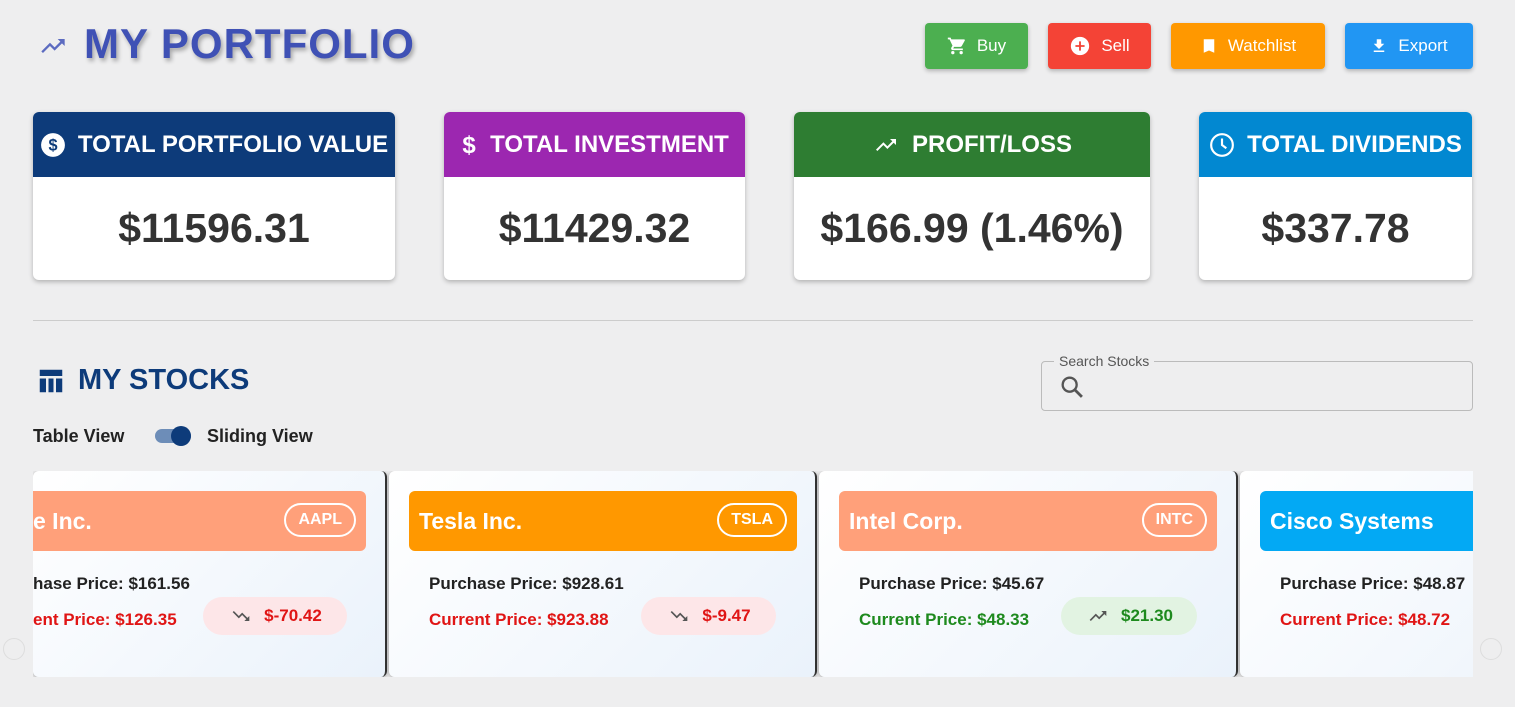 Image resolution: width=1515 pixels, height=707 pixels. I want to click on watchlist-button: Watchlist, so click(1248, 46).